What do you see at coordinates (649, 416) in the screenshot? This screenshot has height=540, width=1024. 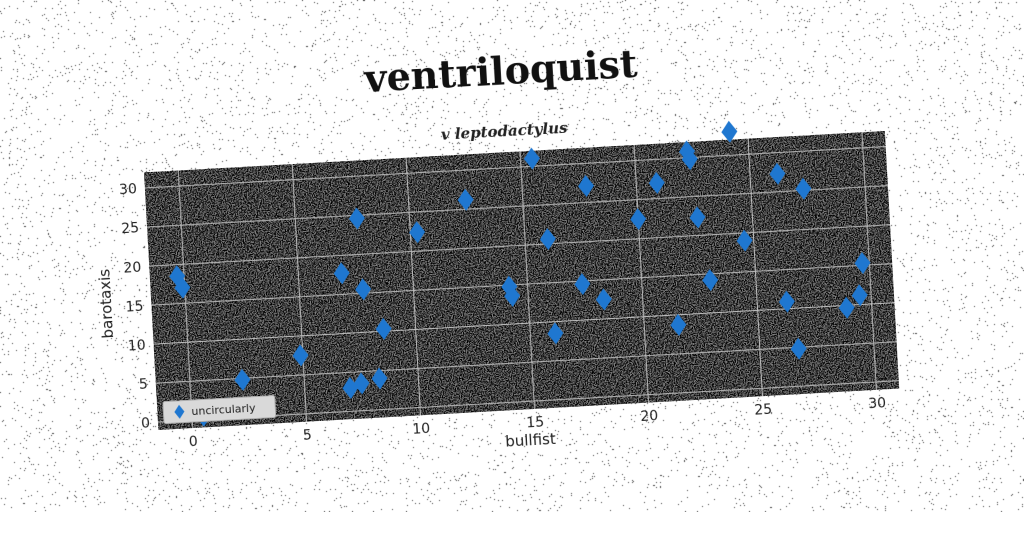 I see `x-tick-label: 20` at bounding box center [649, 416].